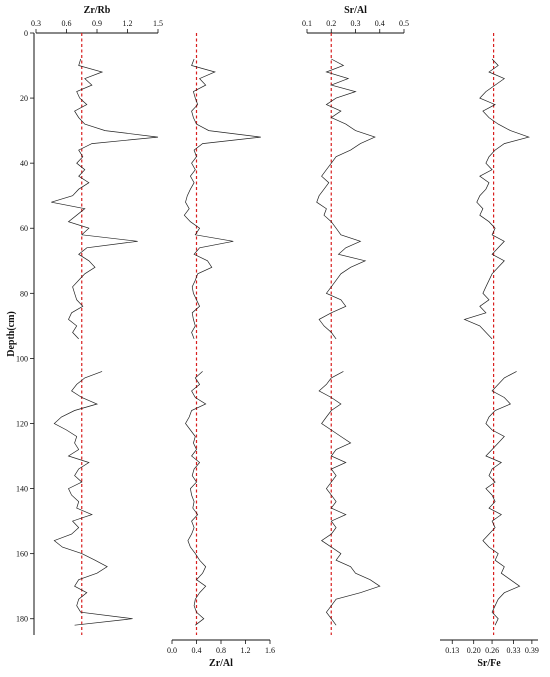  I want to click on x-tick-label: 0.20, so click(474, 650).